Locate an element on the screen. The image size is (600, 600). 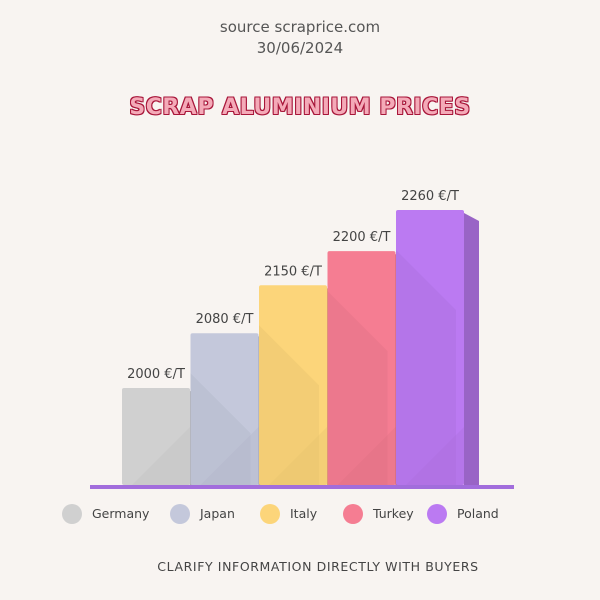
bar-front-italy is located at coordinates (293, 385).